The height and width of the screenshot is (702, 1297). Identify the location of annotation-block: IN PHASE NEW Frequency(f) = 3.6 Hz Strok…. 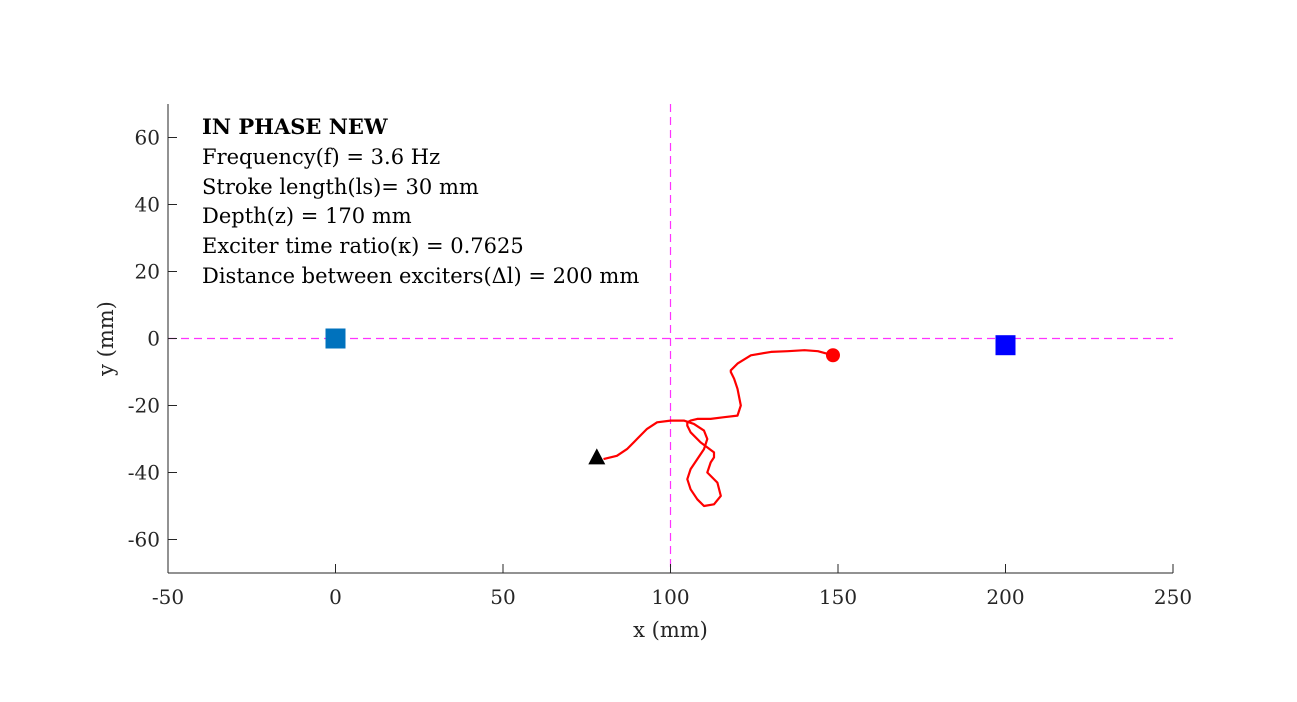
(420, 201).